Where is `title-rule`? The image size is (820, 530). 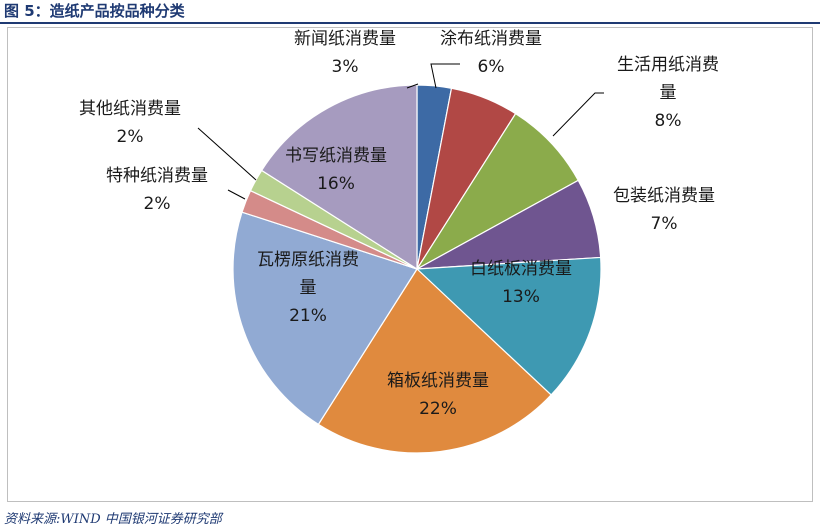 title-rule is located at coordinates (410, 23).